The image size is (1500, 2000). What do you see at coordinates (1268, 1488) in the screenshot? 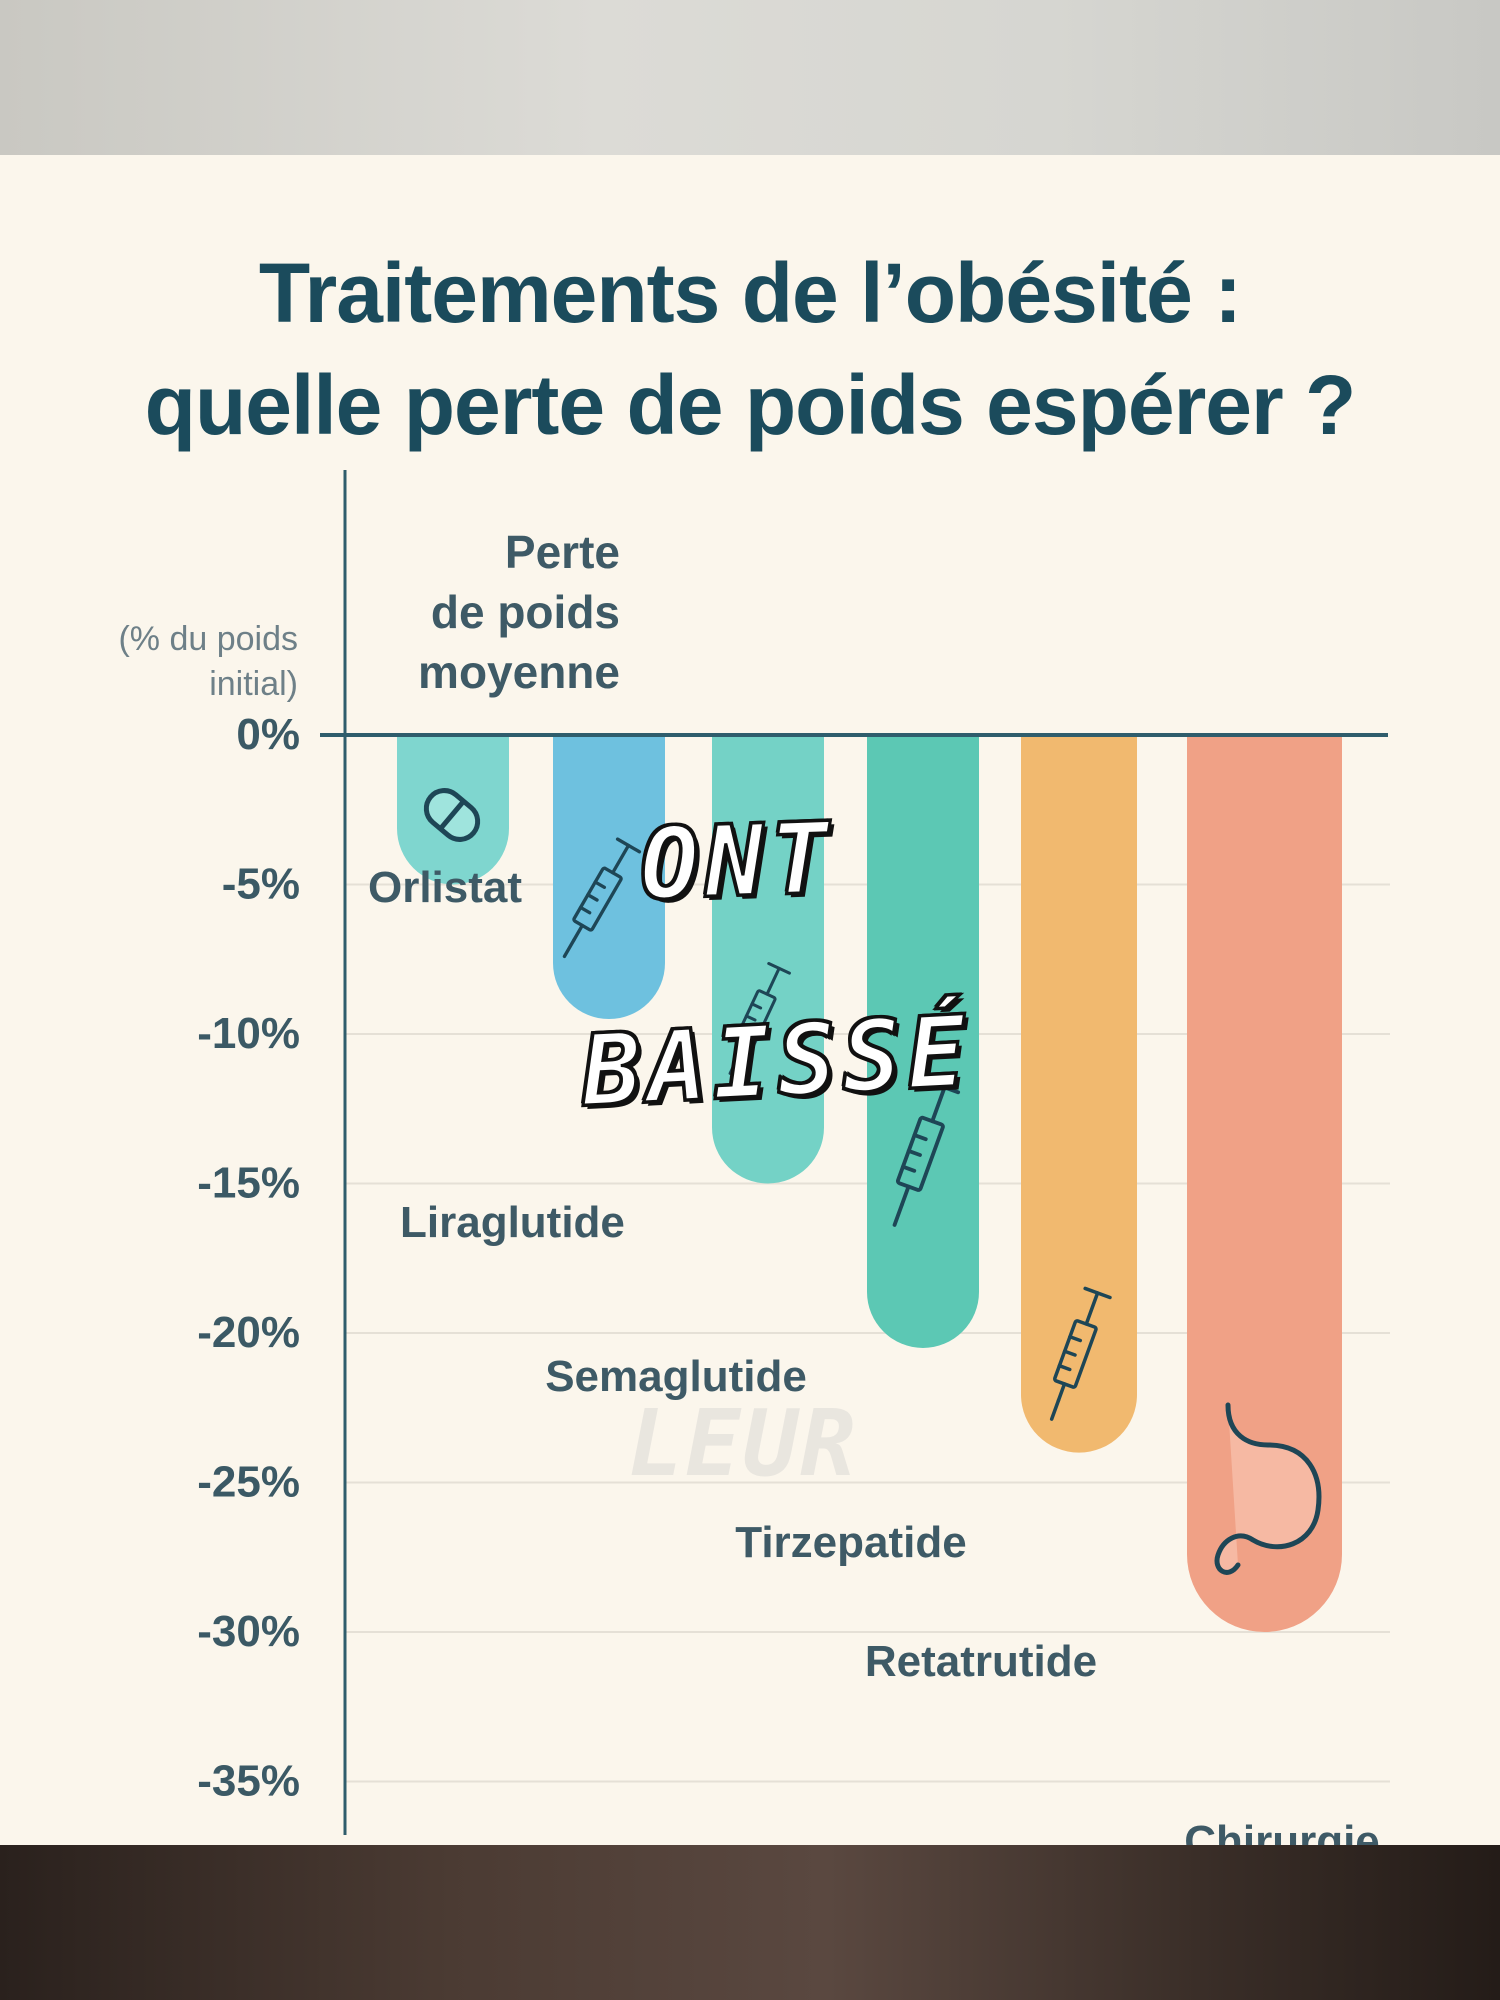
I see `stomach-icon` at bounding box center [1268, 1488].